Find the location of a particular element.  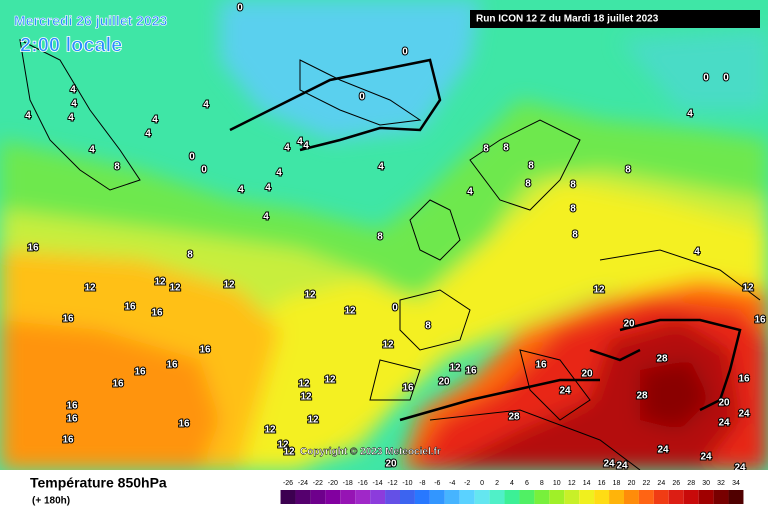

scale-label: 32 is located at coordinates (721, 483).